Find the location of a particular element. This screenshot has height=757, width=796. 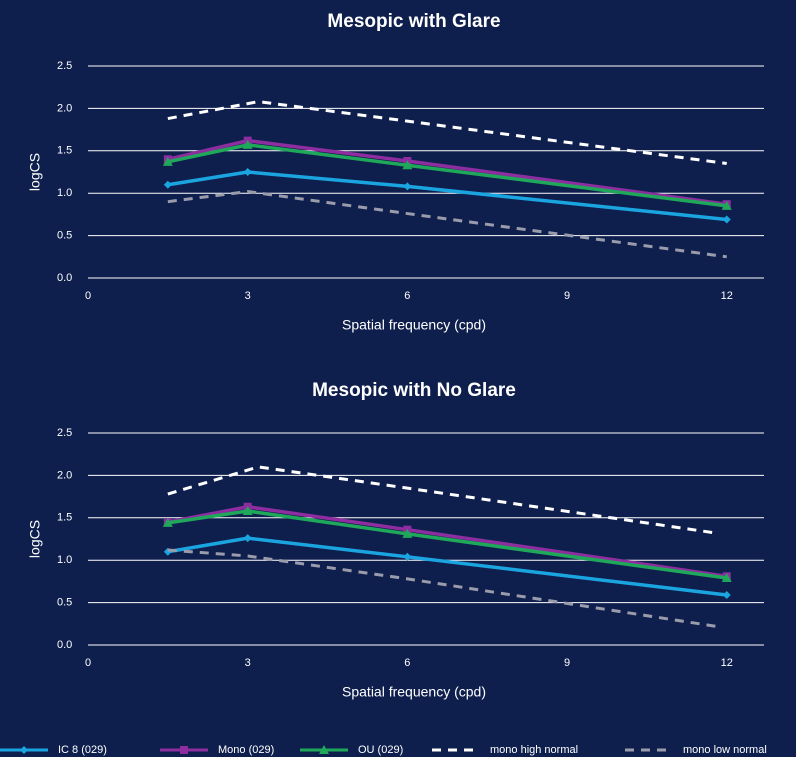

legend-label: mono low normal is located at coordinates (725, 750).